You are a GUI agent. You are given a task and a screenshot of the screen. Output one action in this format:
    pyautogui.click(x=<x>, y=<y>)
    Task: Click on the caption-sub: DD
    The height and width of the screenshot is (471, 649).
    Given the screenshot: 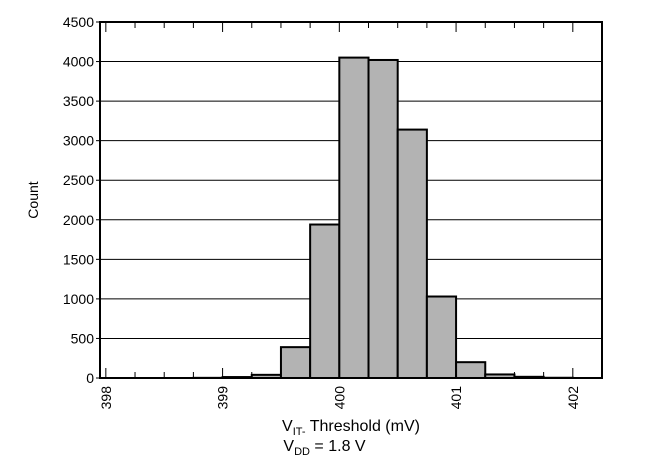 What is the action you would take?
    pyautogui.click(x=302, y=452)
    